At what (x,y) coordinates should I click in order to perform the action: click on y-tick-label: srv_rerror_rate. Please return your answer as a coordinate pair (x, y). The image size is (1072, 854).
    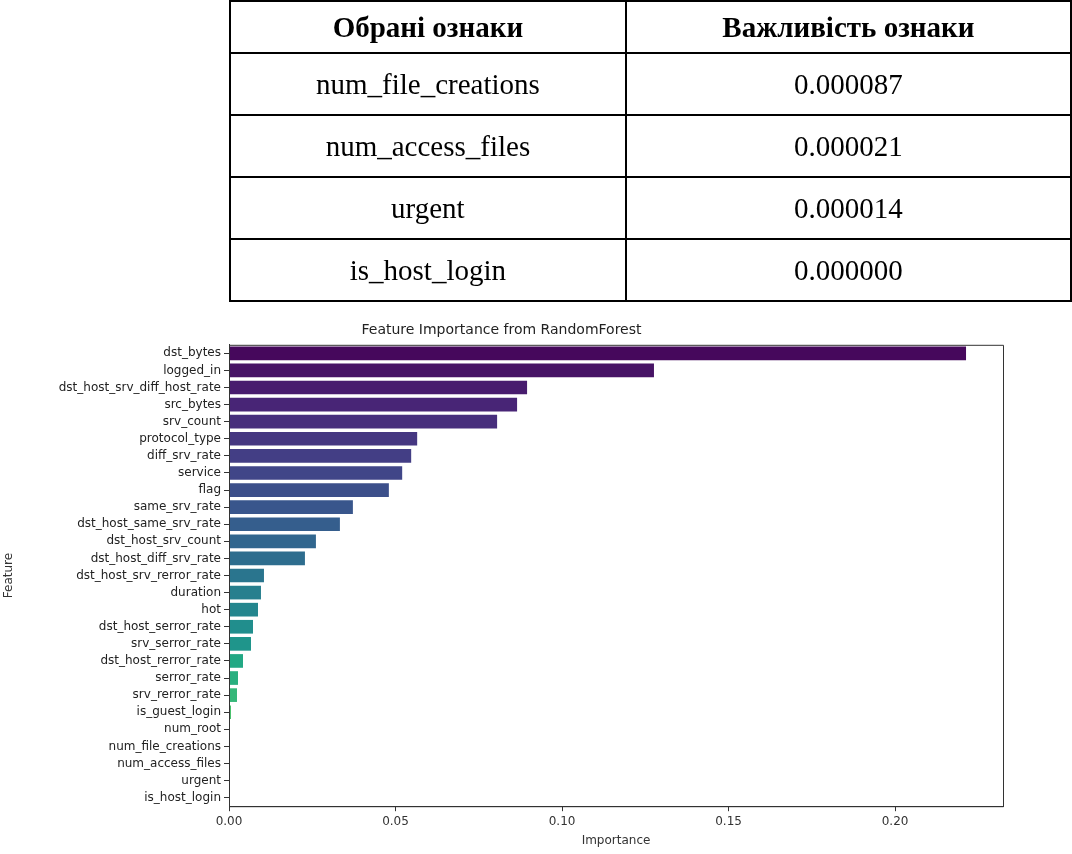
    Looking at the image, I should click on (176, 694).